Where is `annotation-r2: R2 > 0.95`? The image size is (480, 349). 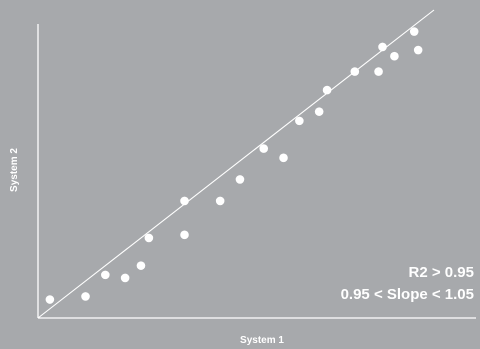 annotation-r2: R2 > 0.95 is located at coordinates (441, 272).